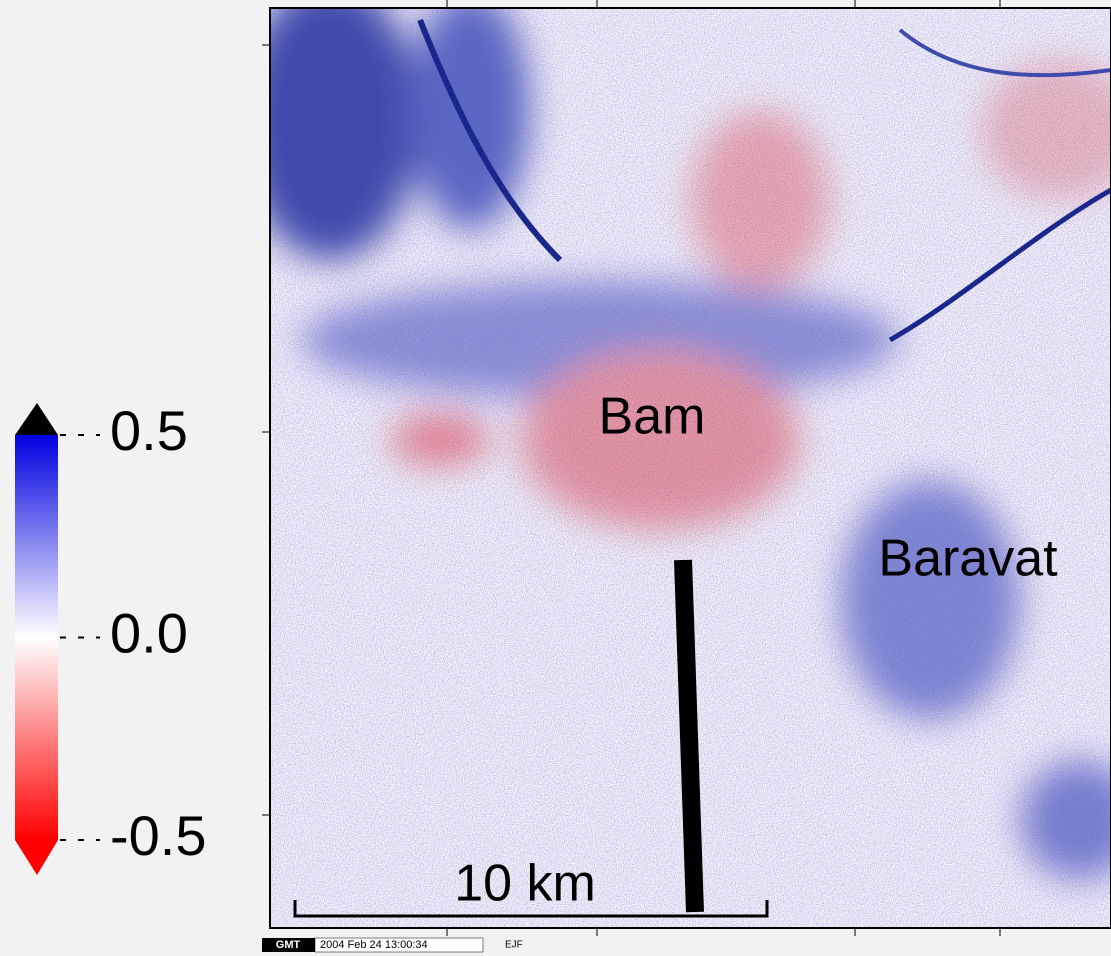  I want to click on footer-stamp-box, so click(399, 945).